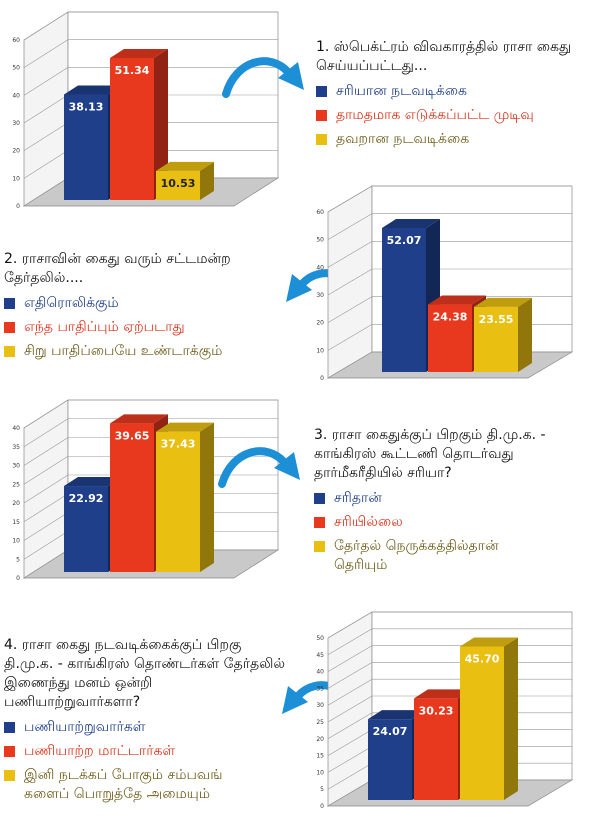  I want to click on option-label: எதிரொலிக்கும், so click(71, 303).